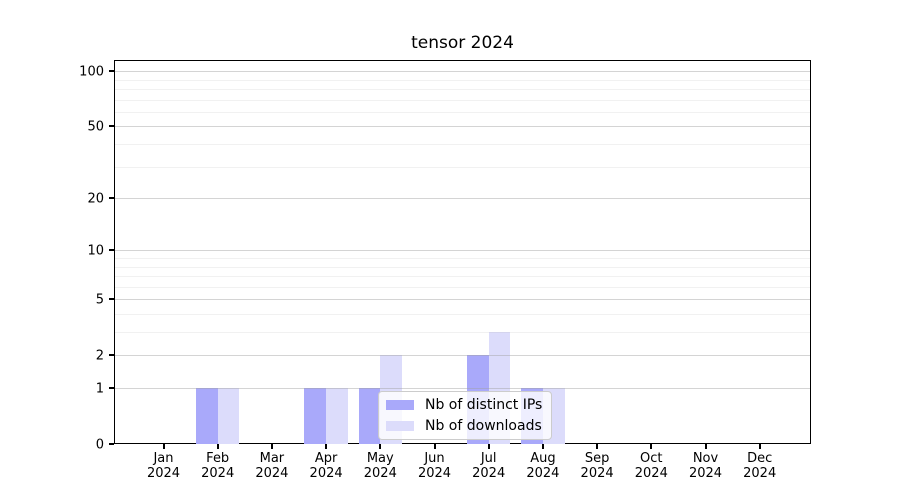 The image size is (900, 500). What do you see at coordinates (483, 426) in the screenshot?
I see `legend-label: Nb of downloads` at bounding box center [483, 426].